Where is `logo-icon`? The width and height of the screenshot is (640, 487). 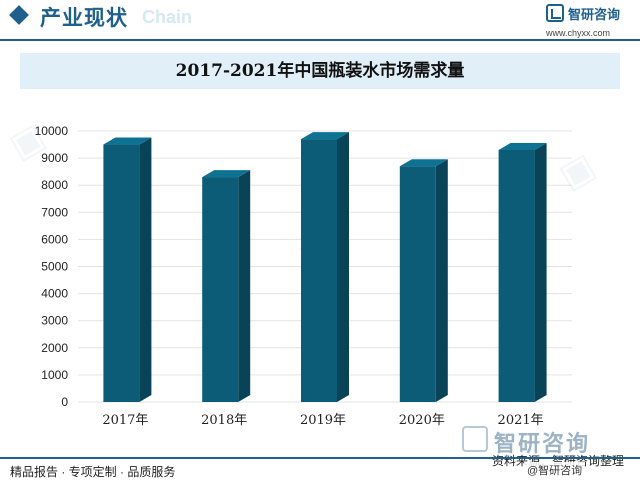 logo-icon is located at coordinates (555, 13).